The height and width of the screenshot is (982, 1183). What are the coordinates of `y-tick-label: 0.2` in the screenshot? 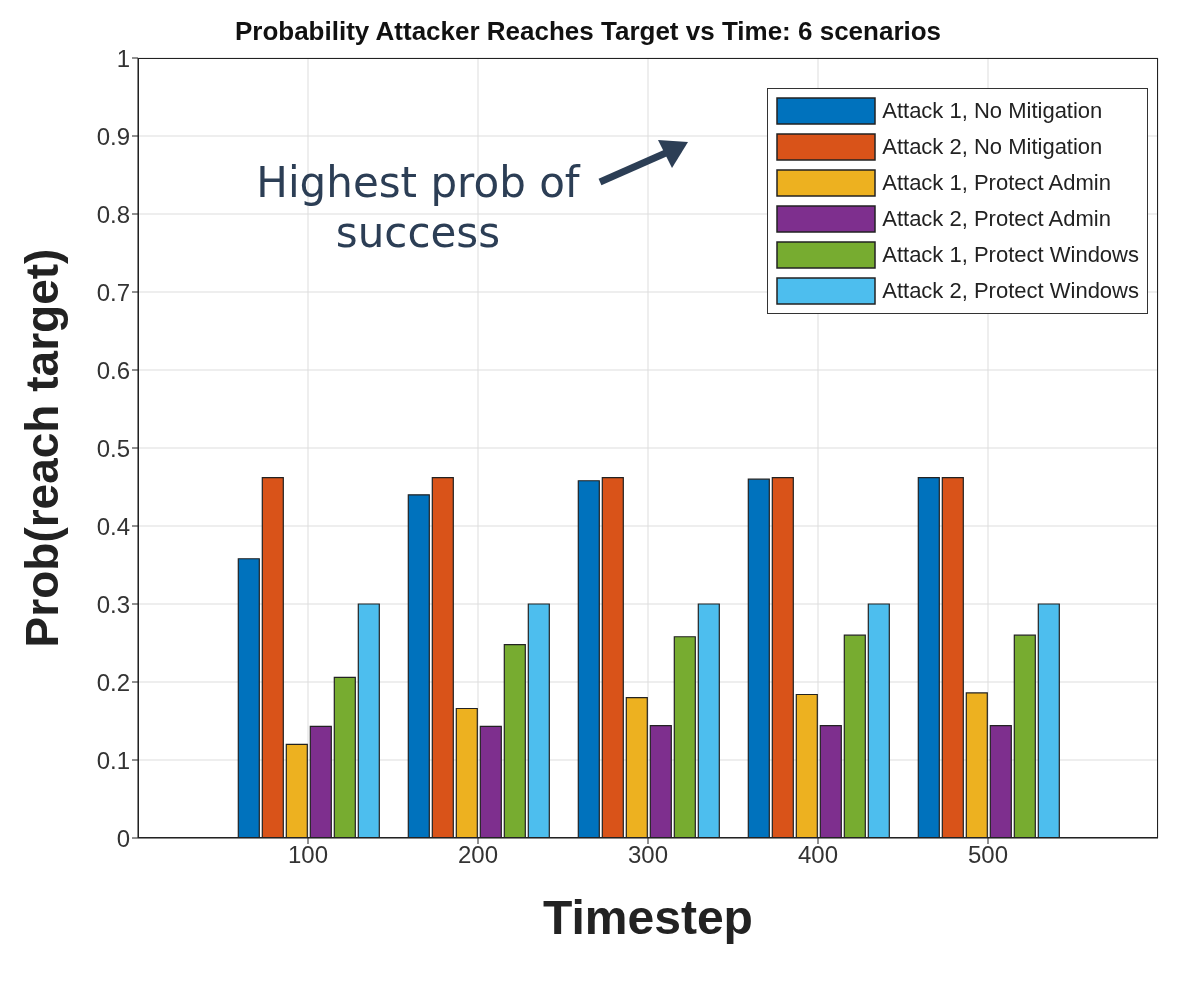 It's located at (113, 682).